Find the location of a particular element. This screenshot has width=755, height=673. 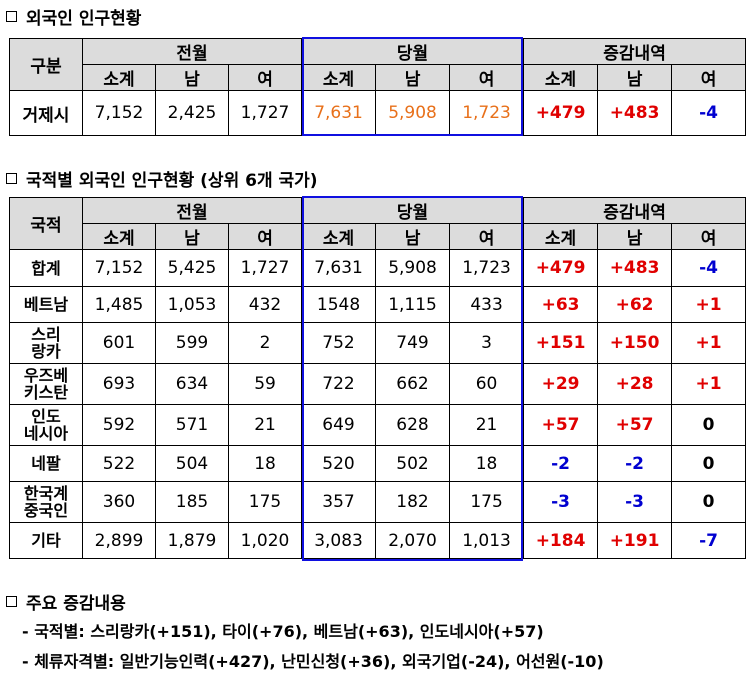

value-cell: 504 is located at coordinates (192, 463).